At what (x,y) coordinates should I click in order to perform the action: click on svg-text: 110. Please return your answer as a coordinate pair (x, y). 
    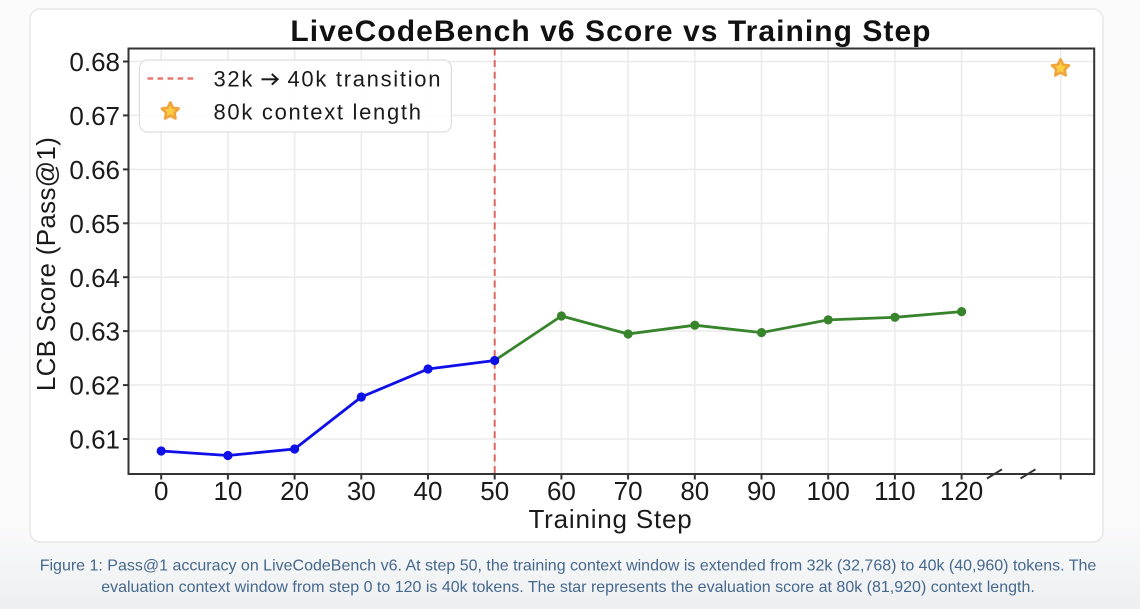
    Looking at the image, I should click on (894, 491).